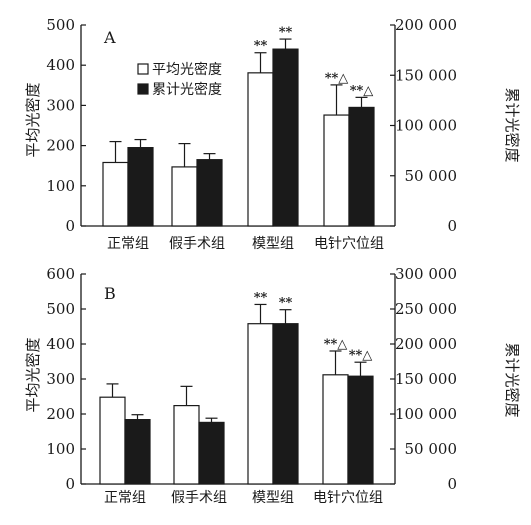  I want to click on y-tick-label-right: 250 000, so click(426, 309).